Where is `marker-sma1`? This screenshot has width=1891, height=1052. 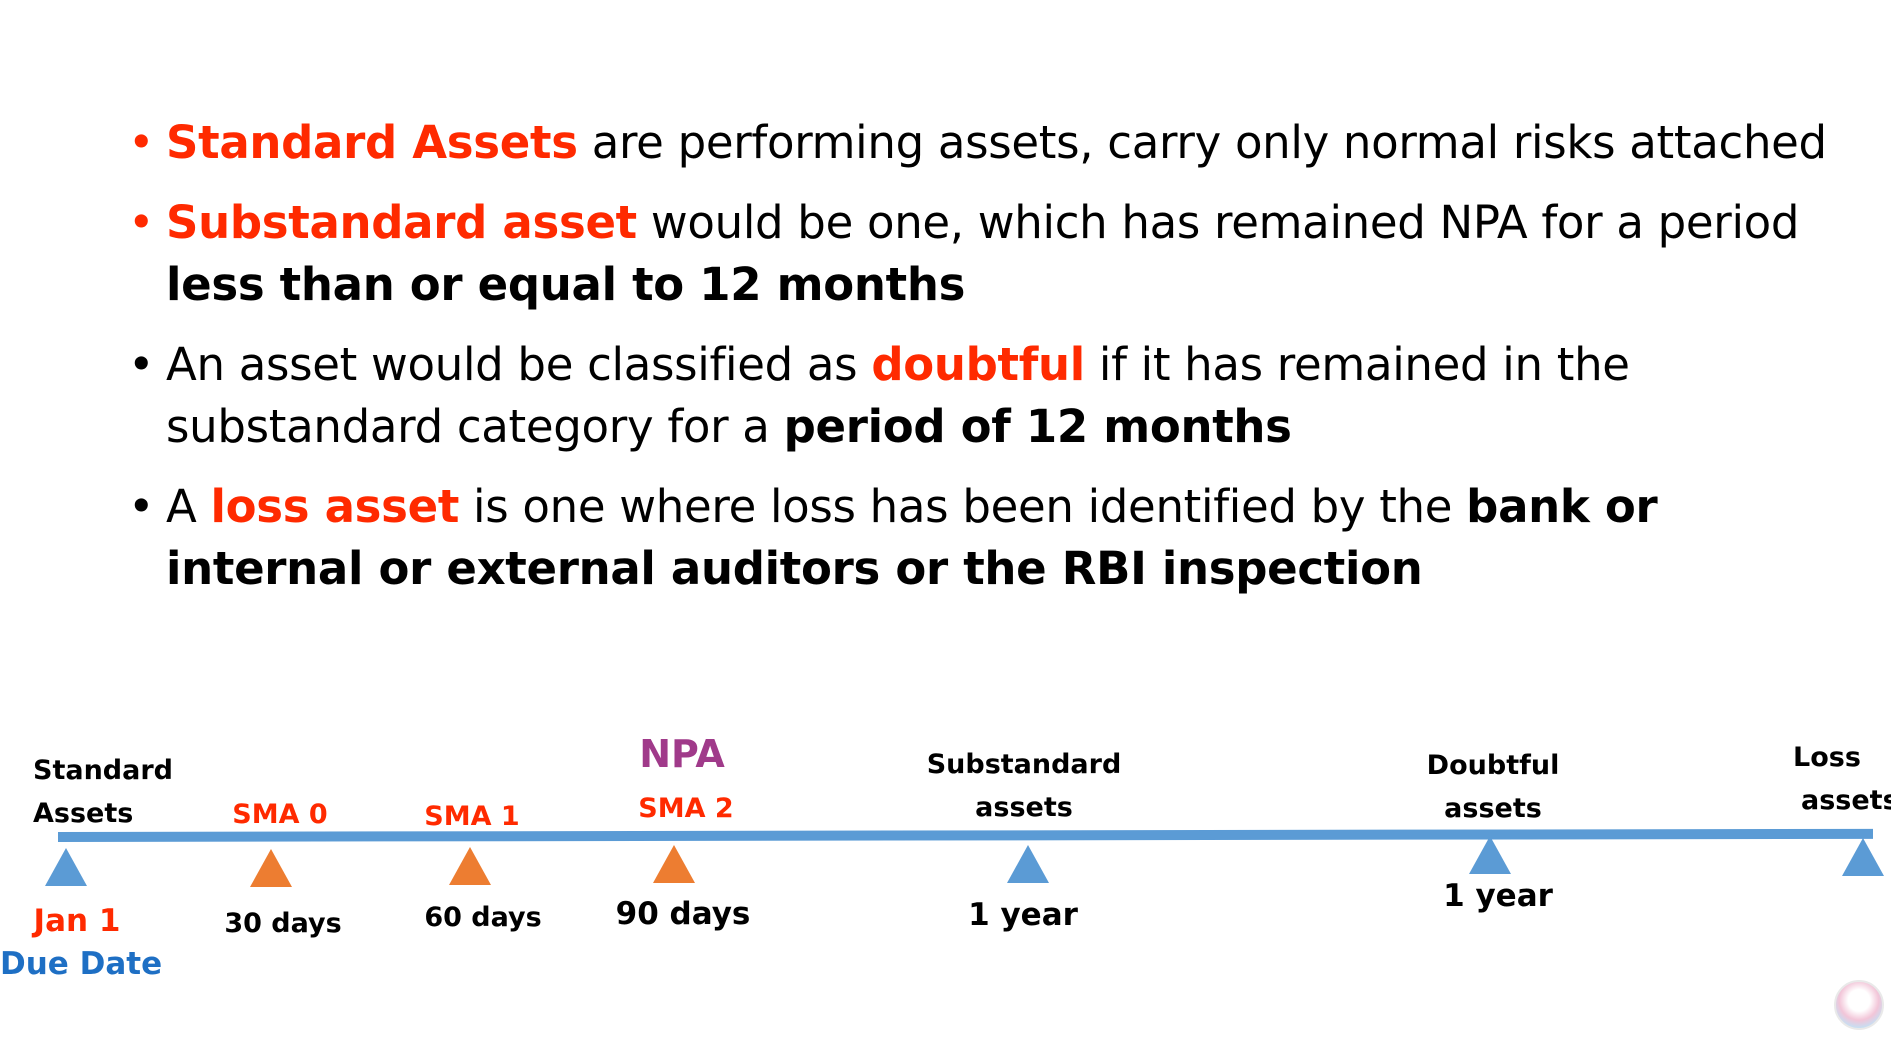 marker-sma1 is located at coordinates (470, 866).